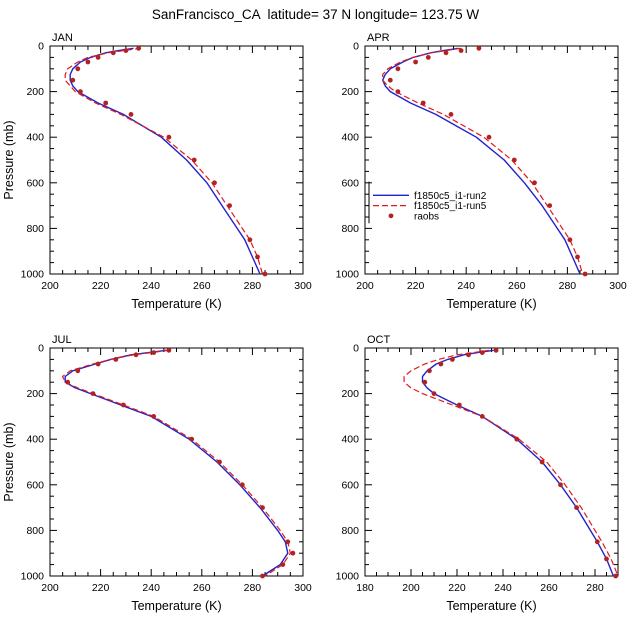 The image size is (631, 640). I want to click on panel-month-label: JUL, so click(62, 340).